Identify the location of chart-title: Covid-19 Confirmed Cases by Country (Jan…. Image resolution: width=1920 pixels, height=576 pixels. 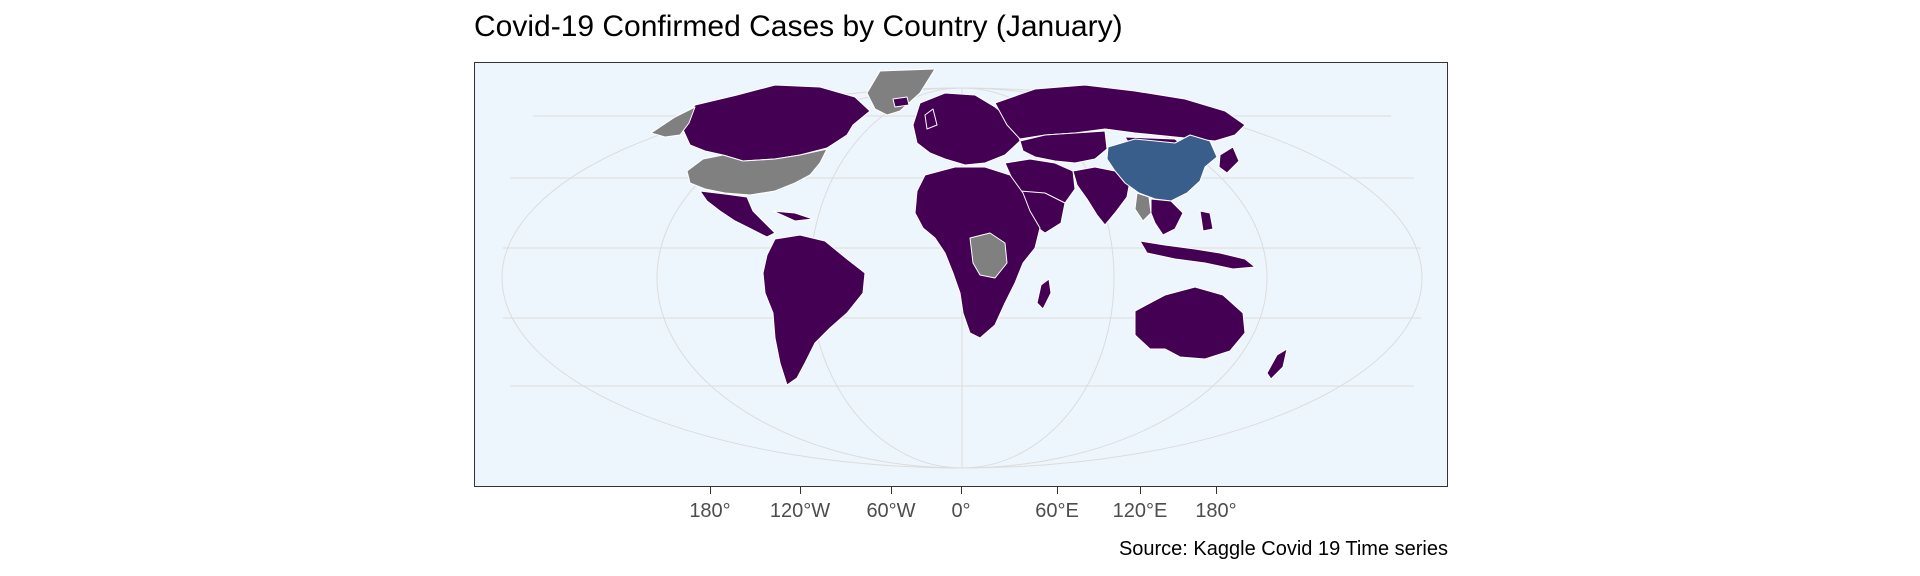
(798, 26).